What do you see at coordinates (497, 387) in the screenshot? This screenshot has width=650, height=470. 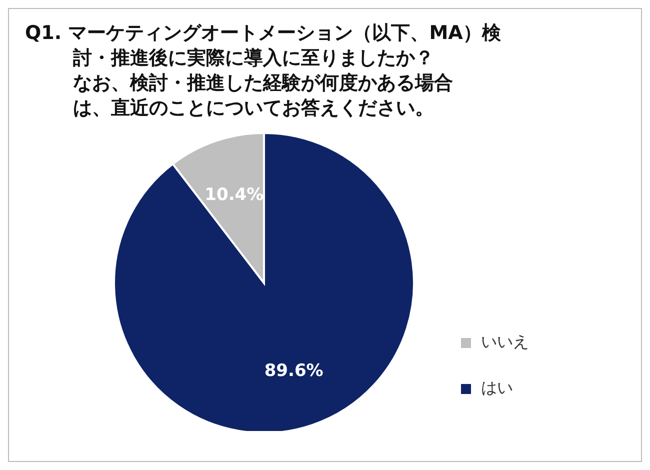 I see `legend-label: はい` at bounding box center [497, 387].